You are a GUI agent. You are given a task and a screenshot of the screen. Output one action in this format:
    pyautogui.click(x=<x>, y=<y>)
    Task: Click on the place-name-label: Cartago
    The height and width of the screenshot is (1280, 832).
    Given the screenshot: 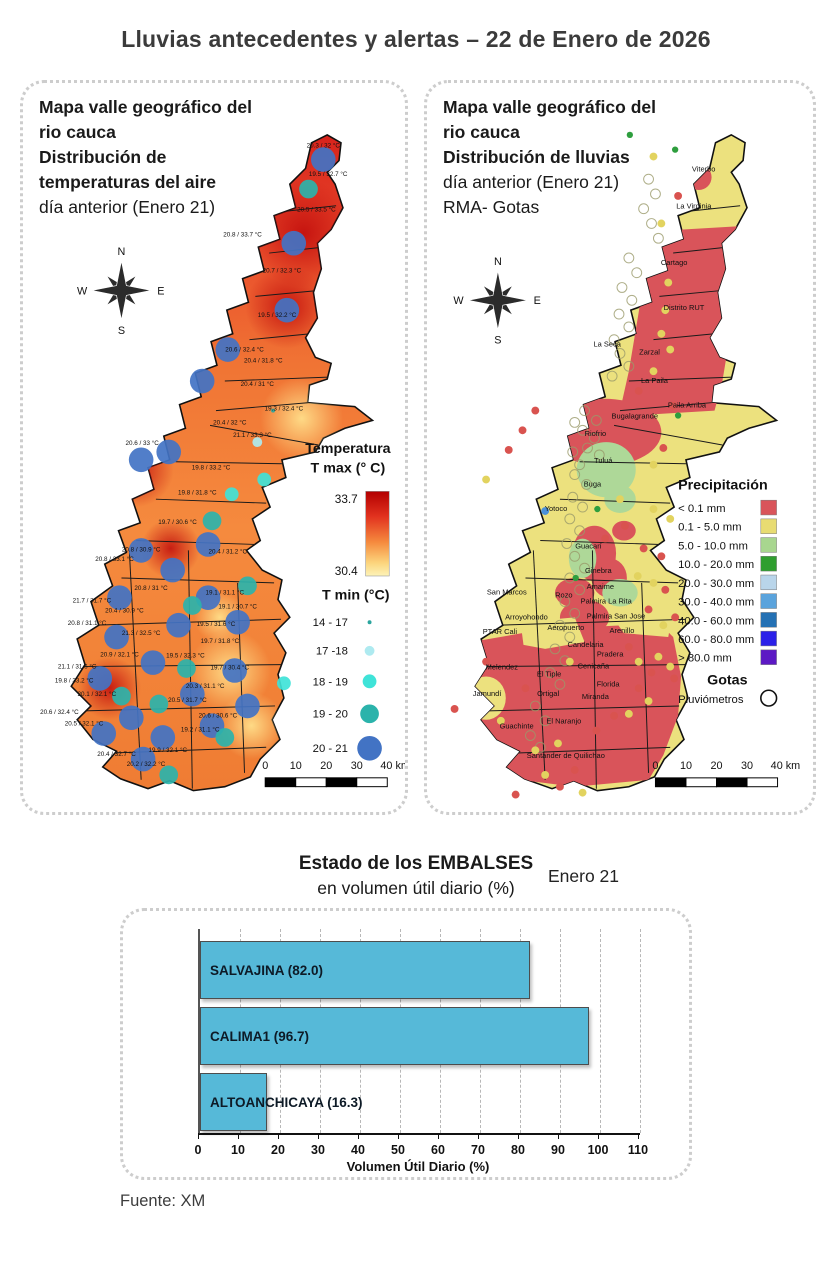 What is the action you would take?
    pyautogui.click(x=674, y=262)
    